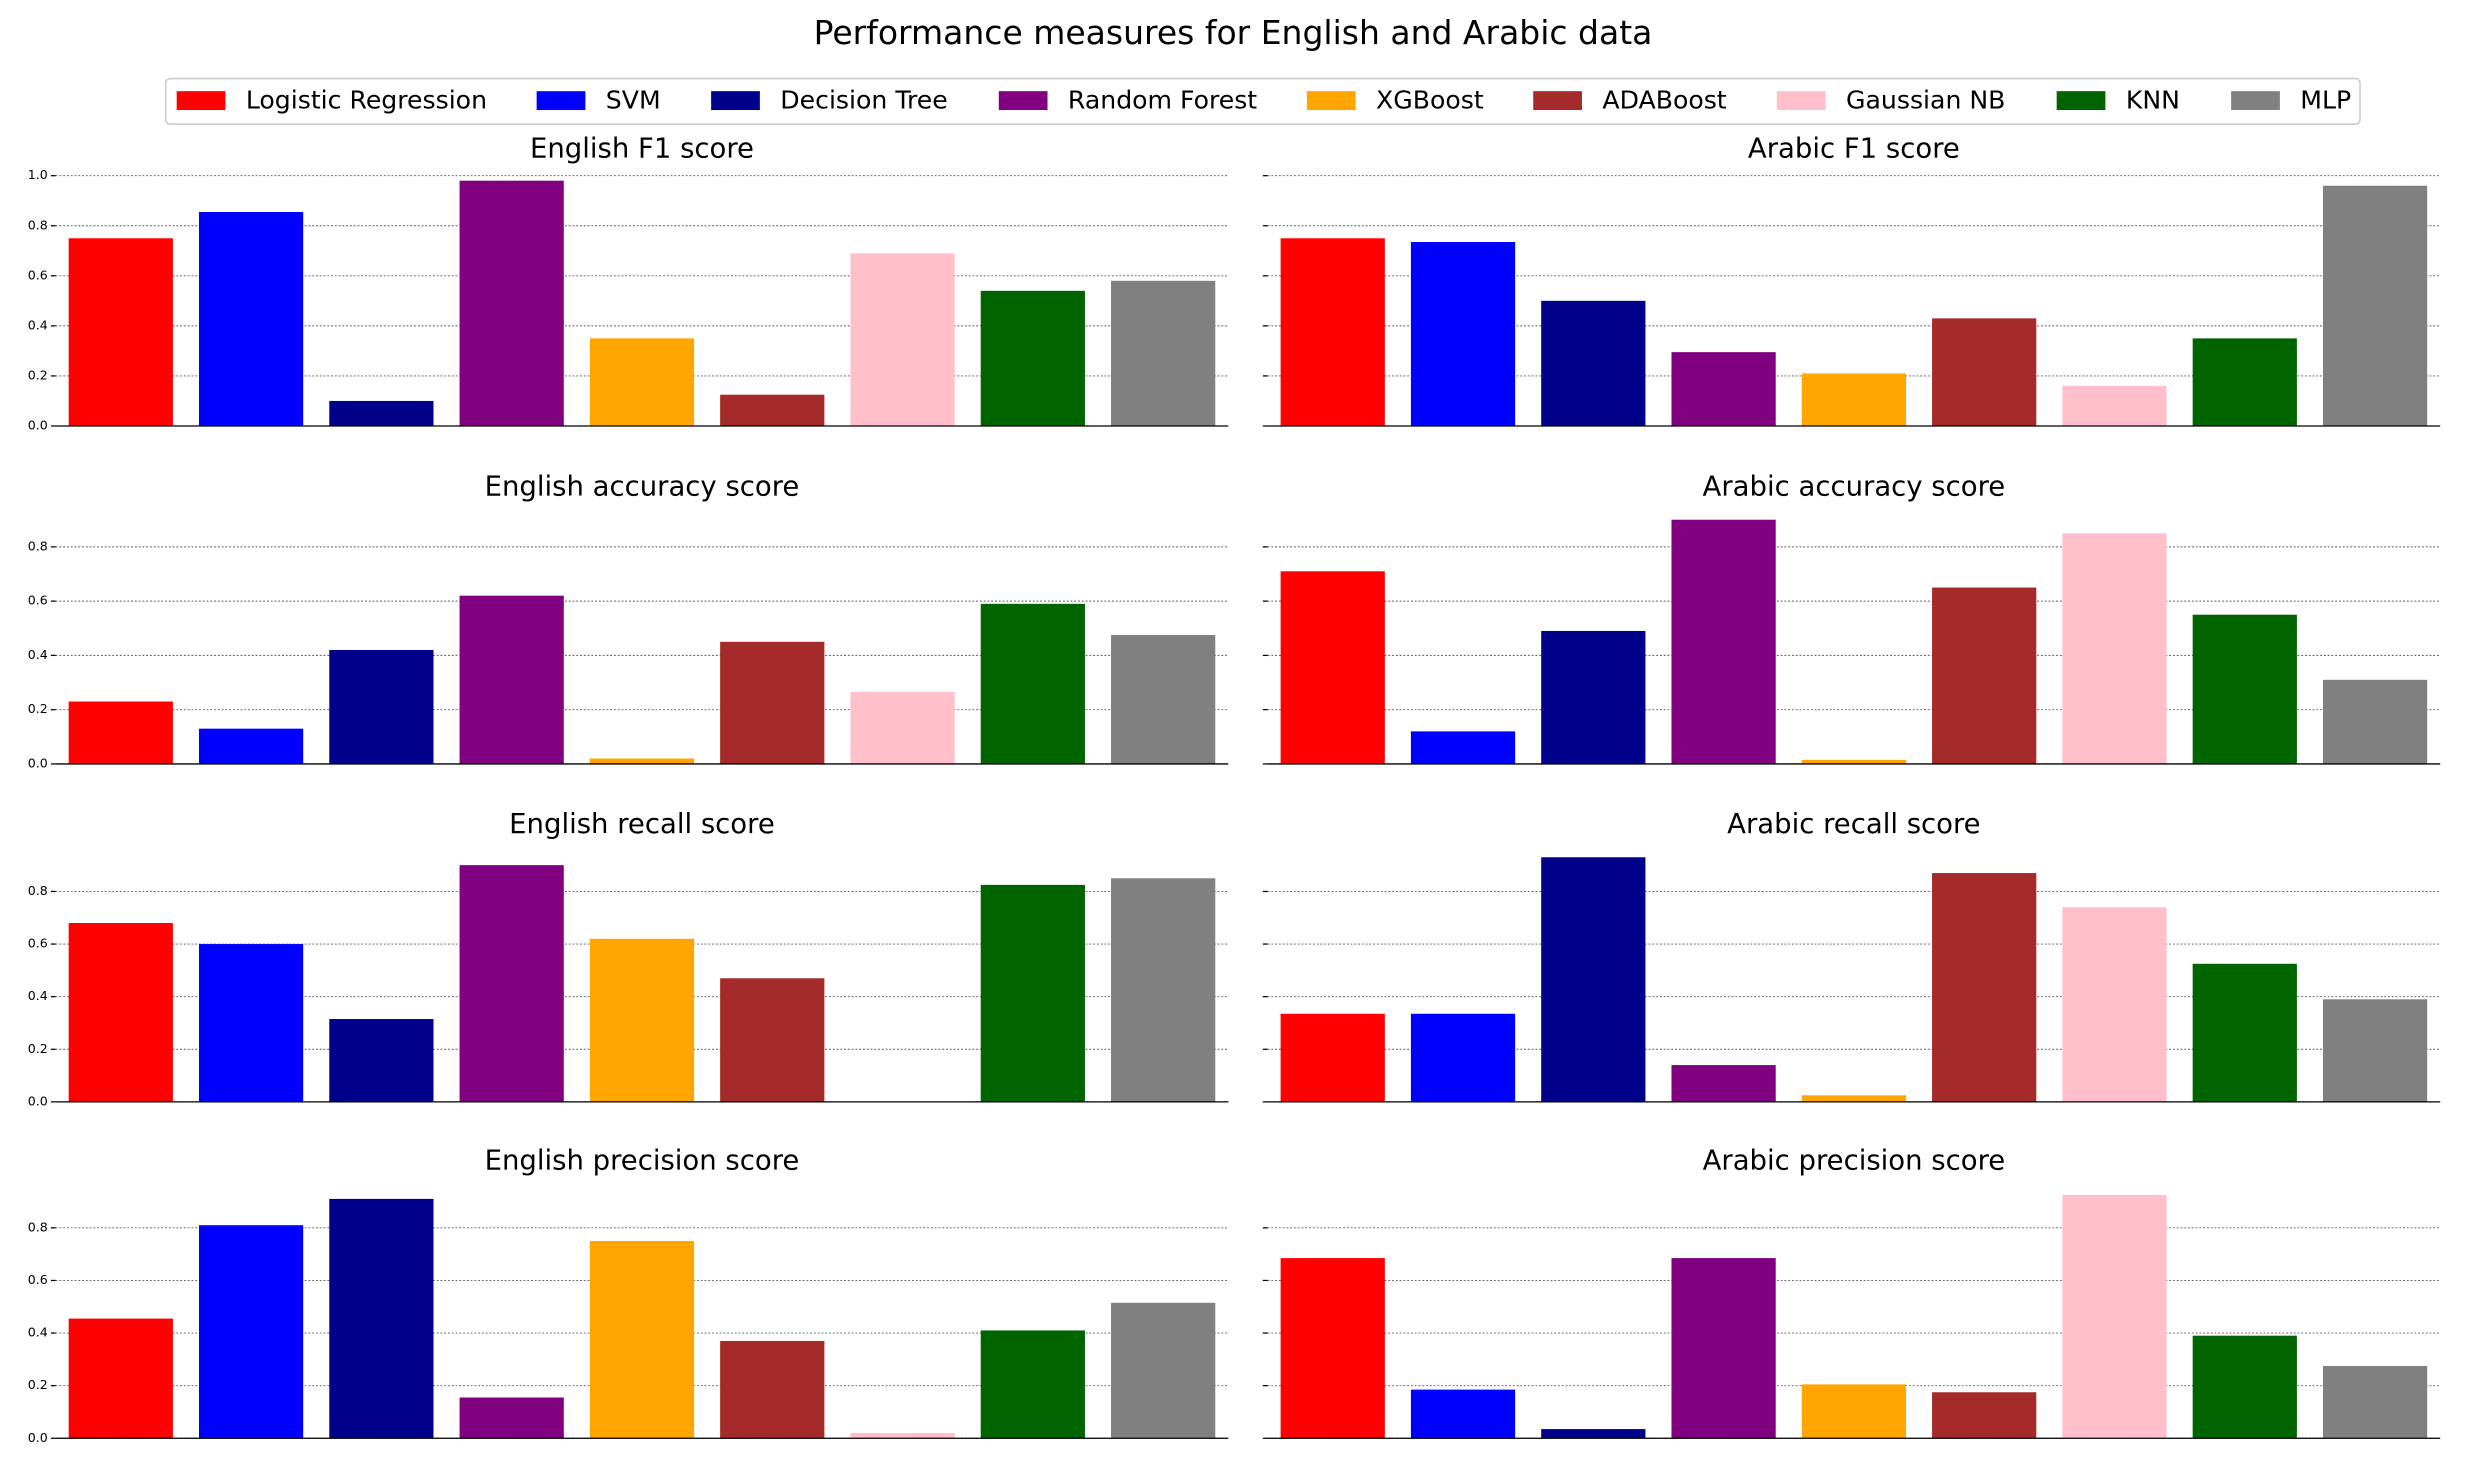 The height and width of the screenshot is (1465, 2466). Describe the element at coordinates (38, 174) in the screenshot. I see `y-tick-label: 1.0` at that location.